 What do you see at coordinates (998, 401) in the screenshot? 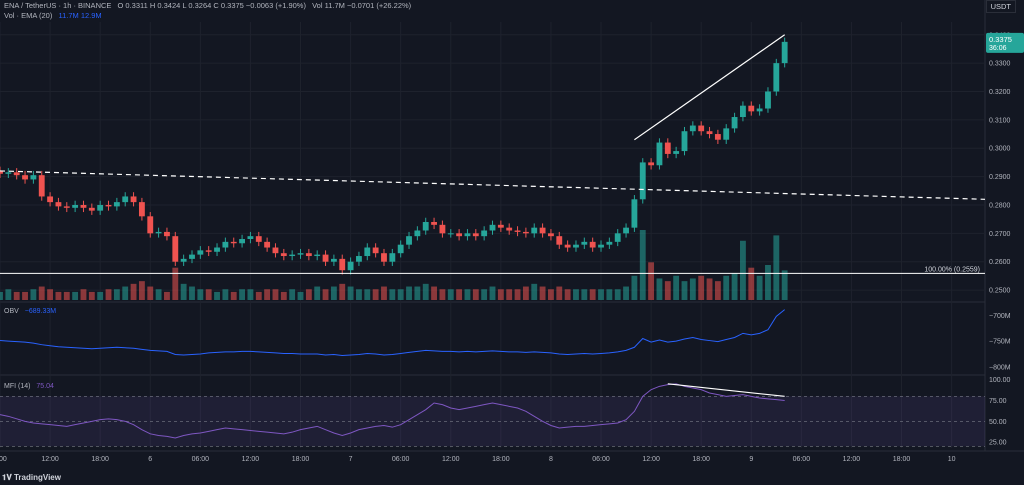
I see `mfi-tick-label: 75.00` at bounding box center [998, 401].